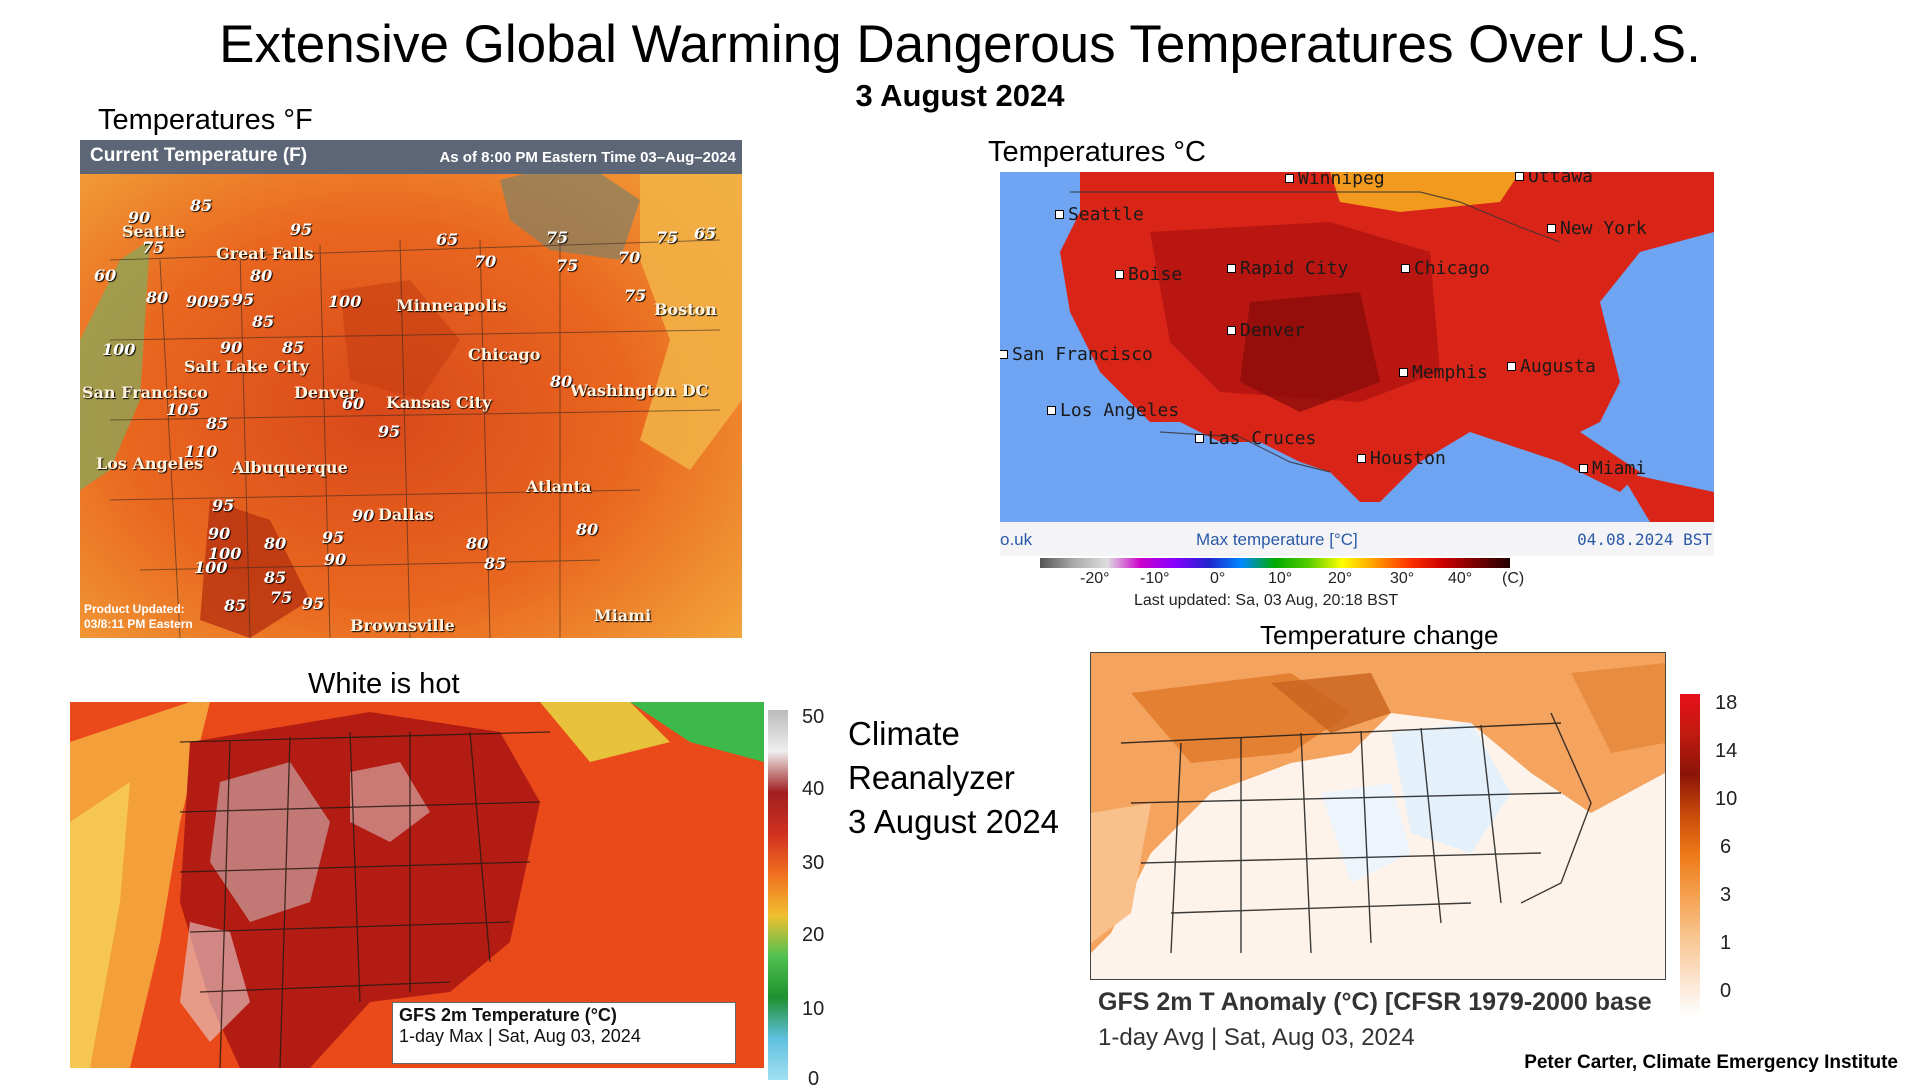 Image resolution: width=1920 pixels, height=1091 pixels. I want to click on colorbar-tick: 50, so click(813, 717).